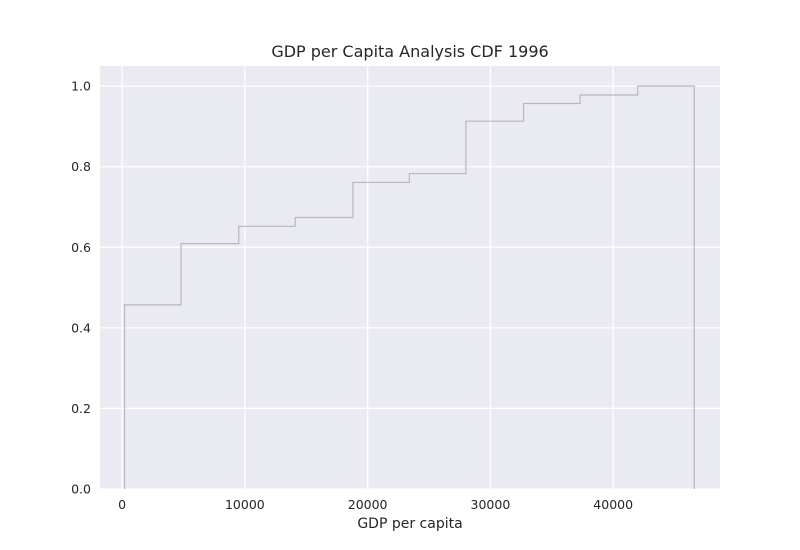 This screenshot has width=800, height=550. What do you see at coordinates (613, 504) in the screenshot?
I see `x-tick-label: 40000` at bounding box center [613, 504].